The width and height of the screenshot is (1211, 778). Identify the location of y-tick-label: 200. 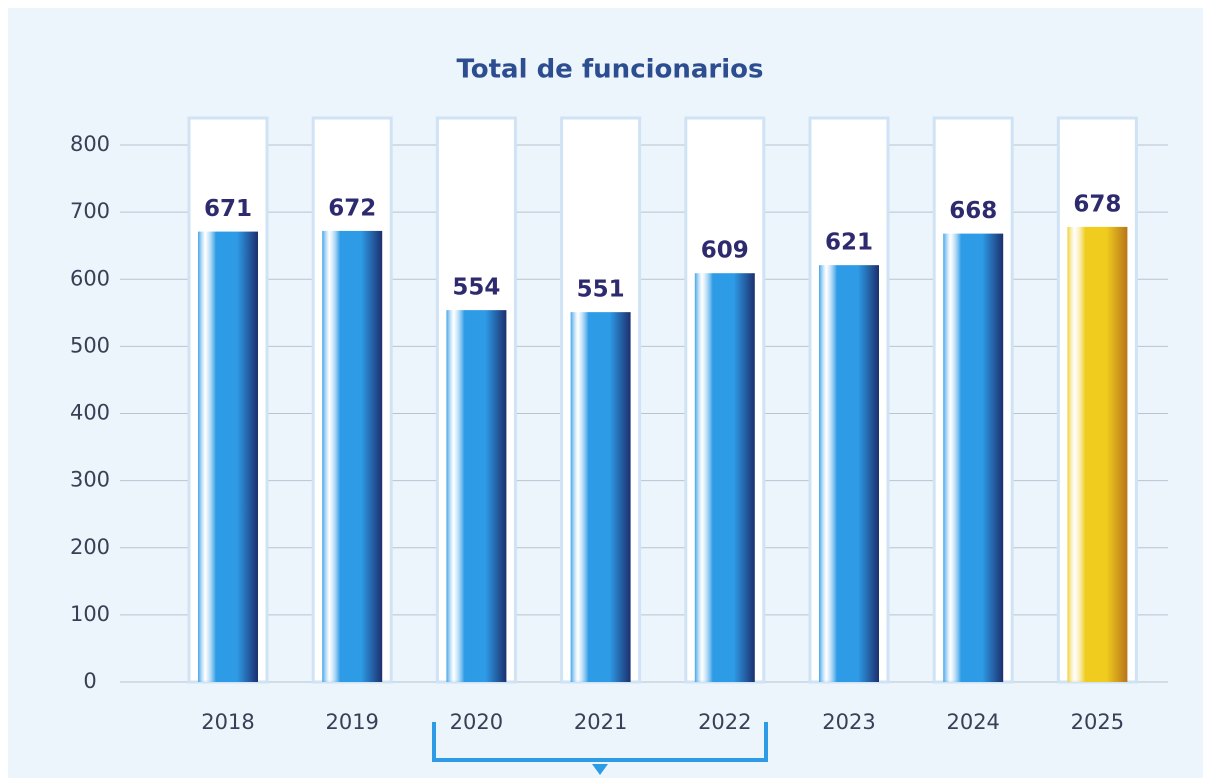
(90, 547).